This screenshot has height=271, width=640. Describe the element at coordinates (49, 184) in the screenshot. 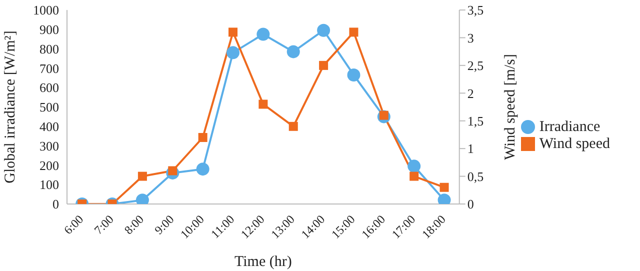

I see `y-tick-label: 100` at that location.